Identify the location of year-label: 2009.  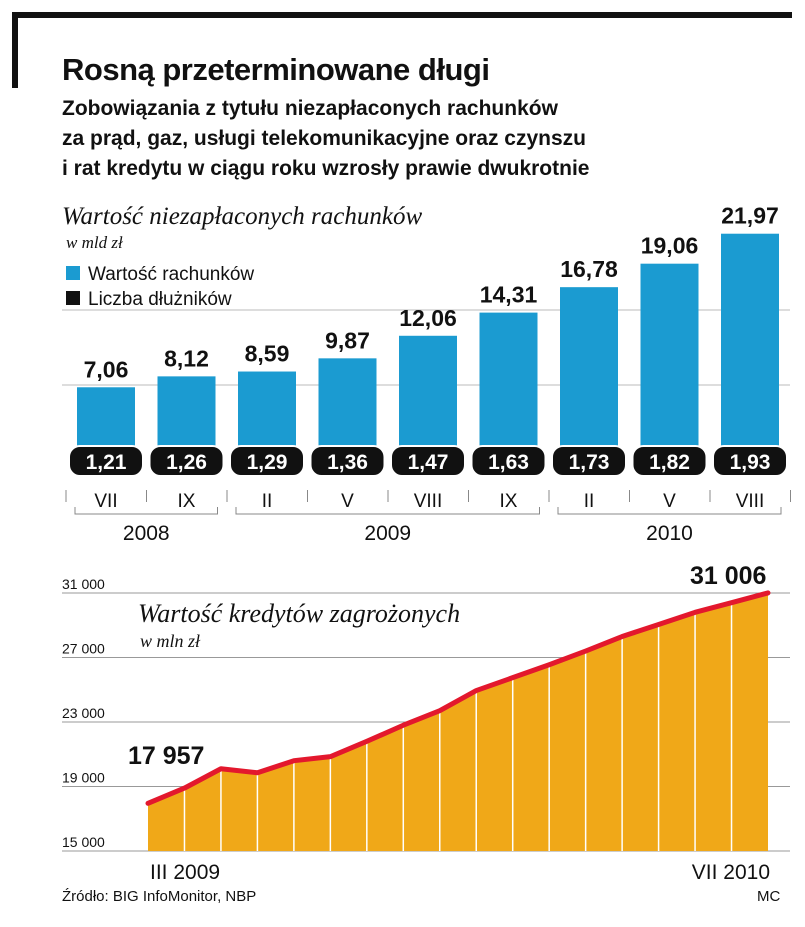
(387, 533).